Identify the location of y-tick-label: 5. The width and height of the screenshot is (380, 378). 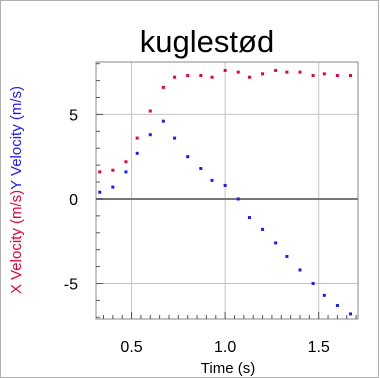
(73, 115).